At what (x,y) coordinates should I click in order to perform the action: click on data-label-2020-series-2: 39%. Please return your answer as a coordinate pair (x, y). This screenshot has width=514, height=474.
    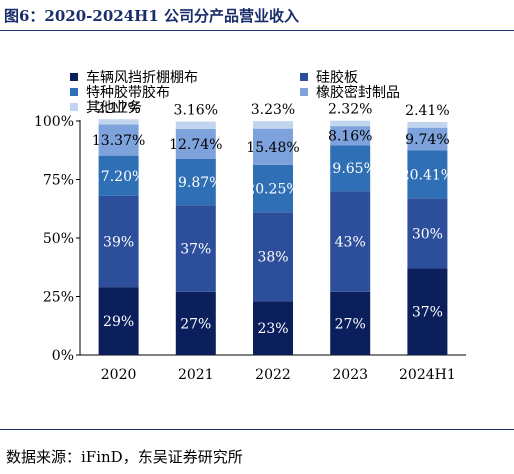
    Looking at the image, I should click on (118, 243).